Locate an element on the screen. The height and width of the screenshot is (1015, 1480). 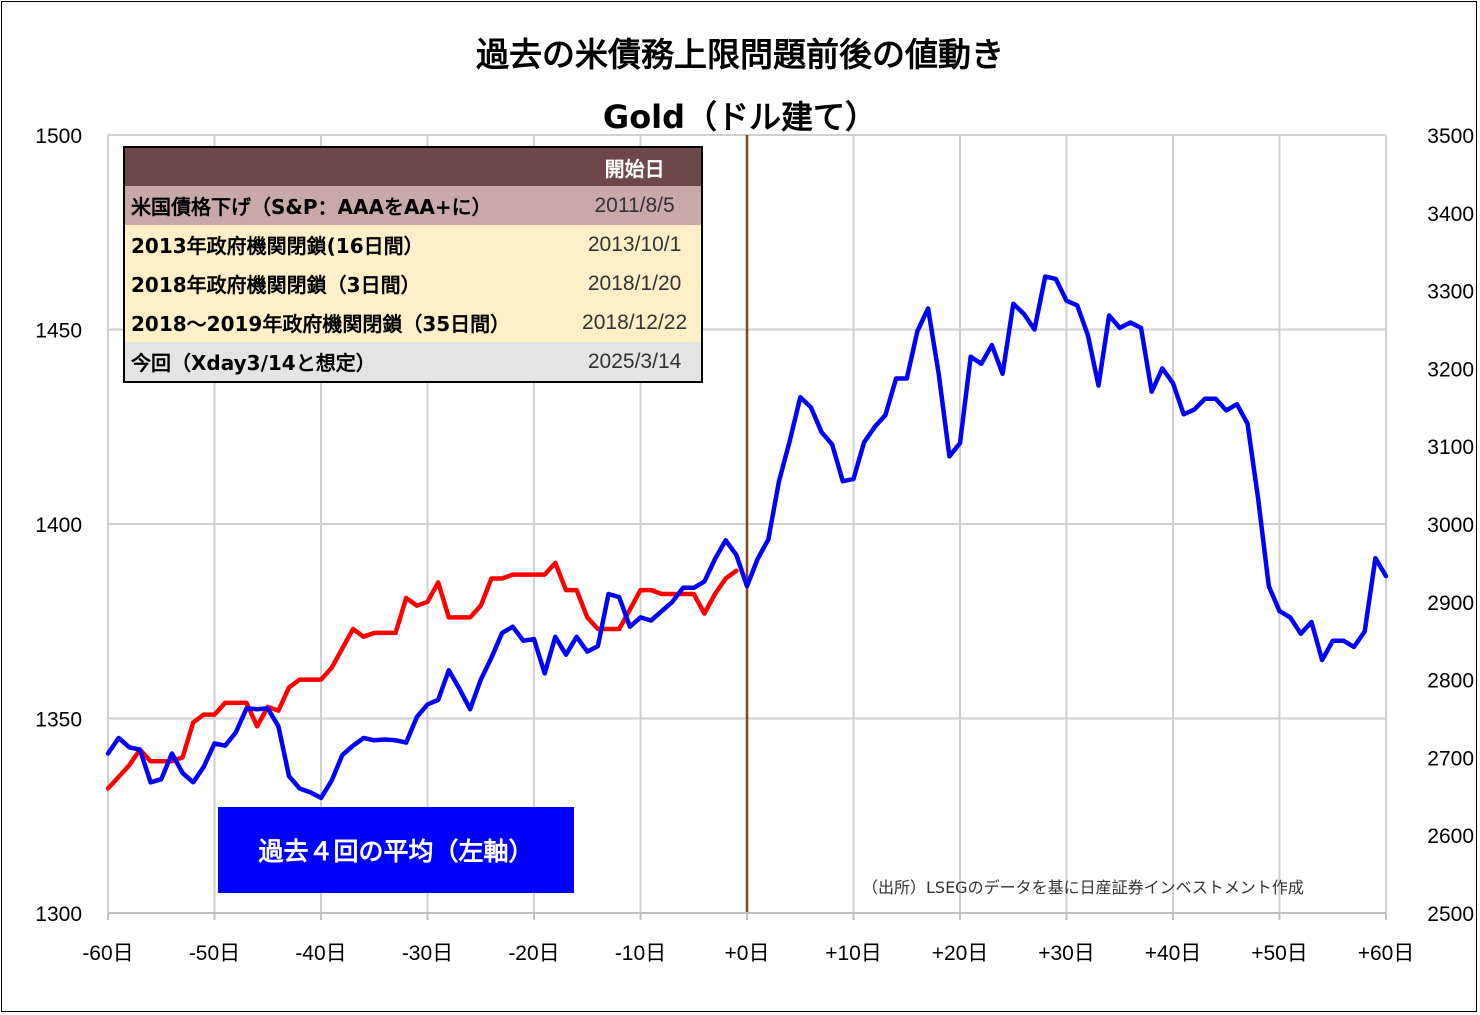
legend-row-date: 2018/1/20 is located at coordinates (635, 283).